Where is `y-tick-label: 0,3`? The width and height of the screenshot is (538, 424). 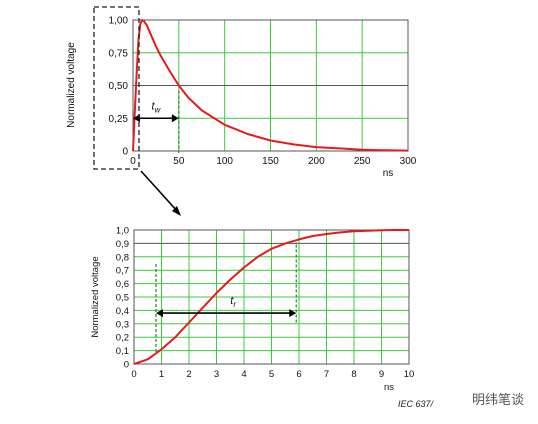
y-tick-label: 0,3 is located at coordinates (122, 324).